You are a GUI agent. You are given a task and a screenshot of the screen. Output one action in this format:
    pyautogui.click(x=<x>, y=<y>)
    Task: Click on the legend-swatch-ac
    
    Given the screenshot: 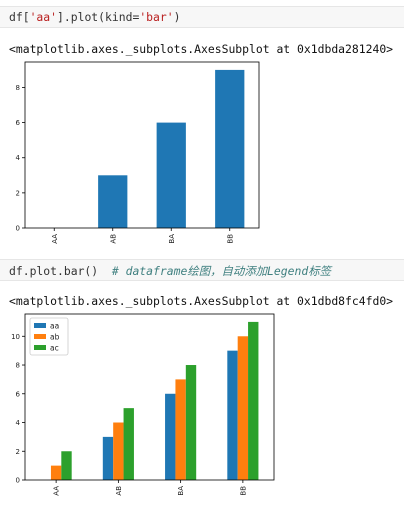 What is the action you would take?
    pyautogui.click(x=40, y=347)
    